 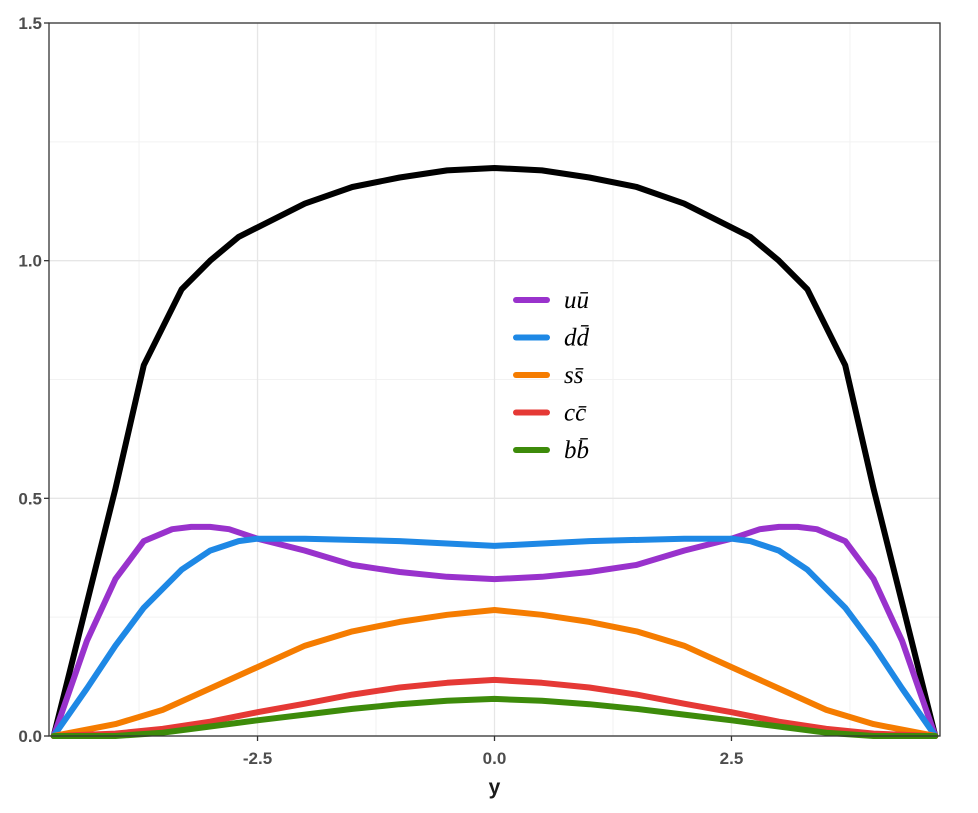 What do you see at coordinates (577, 338) in the screenshot?
I see `legend-label: dd̄` at bounding box center [577, 338].